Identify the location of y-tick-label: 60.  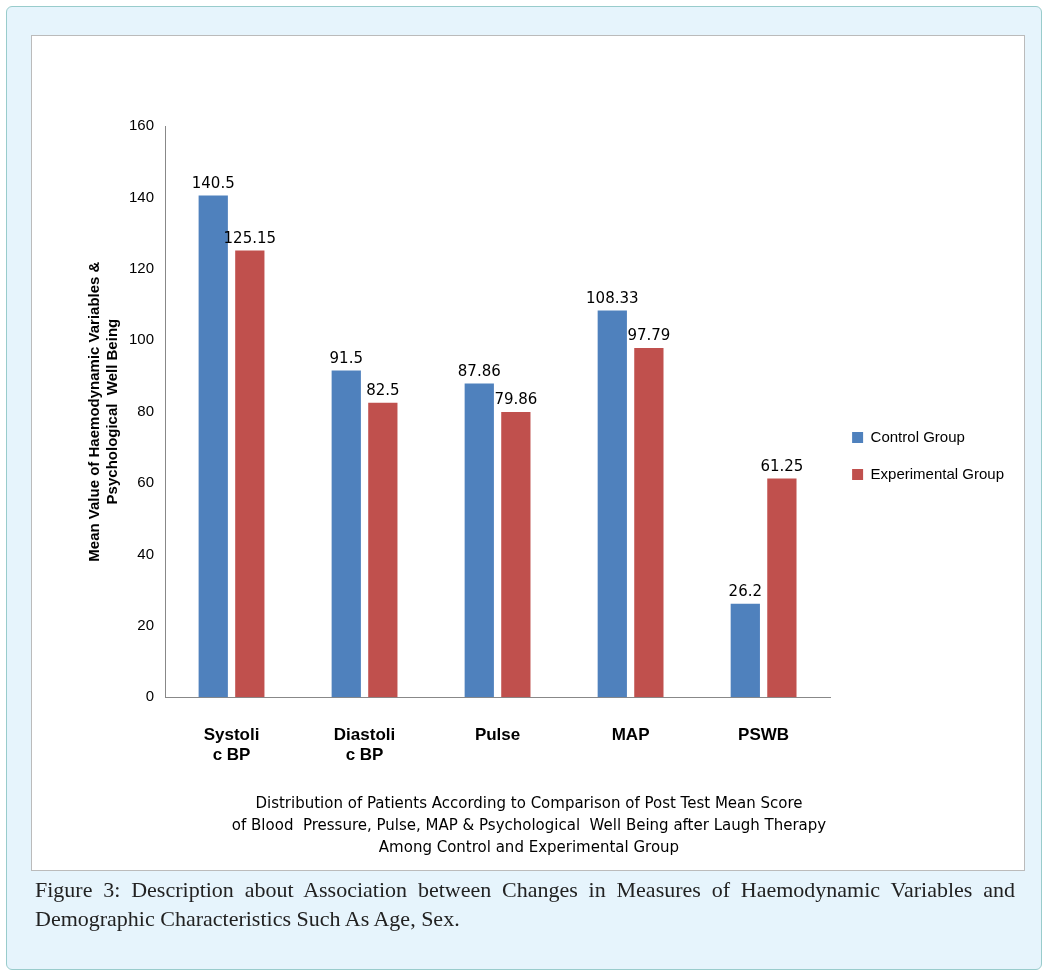
(146, 482).